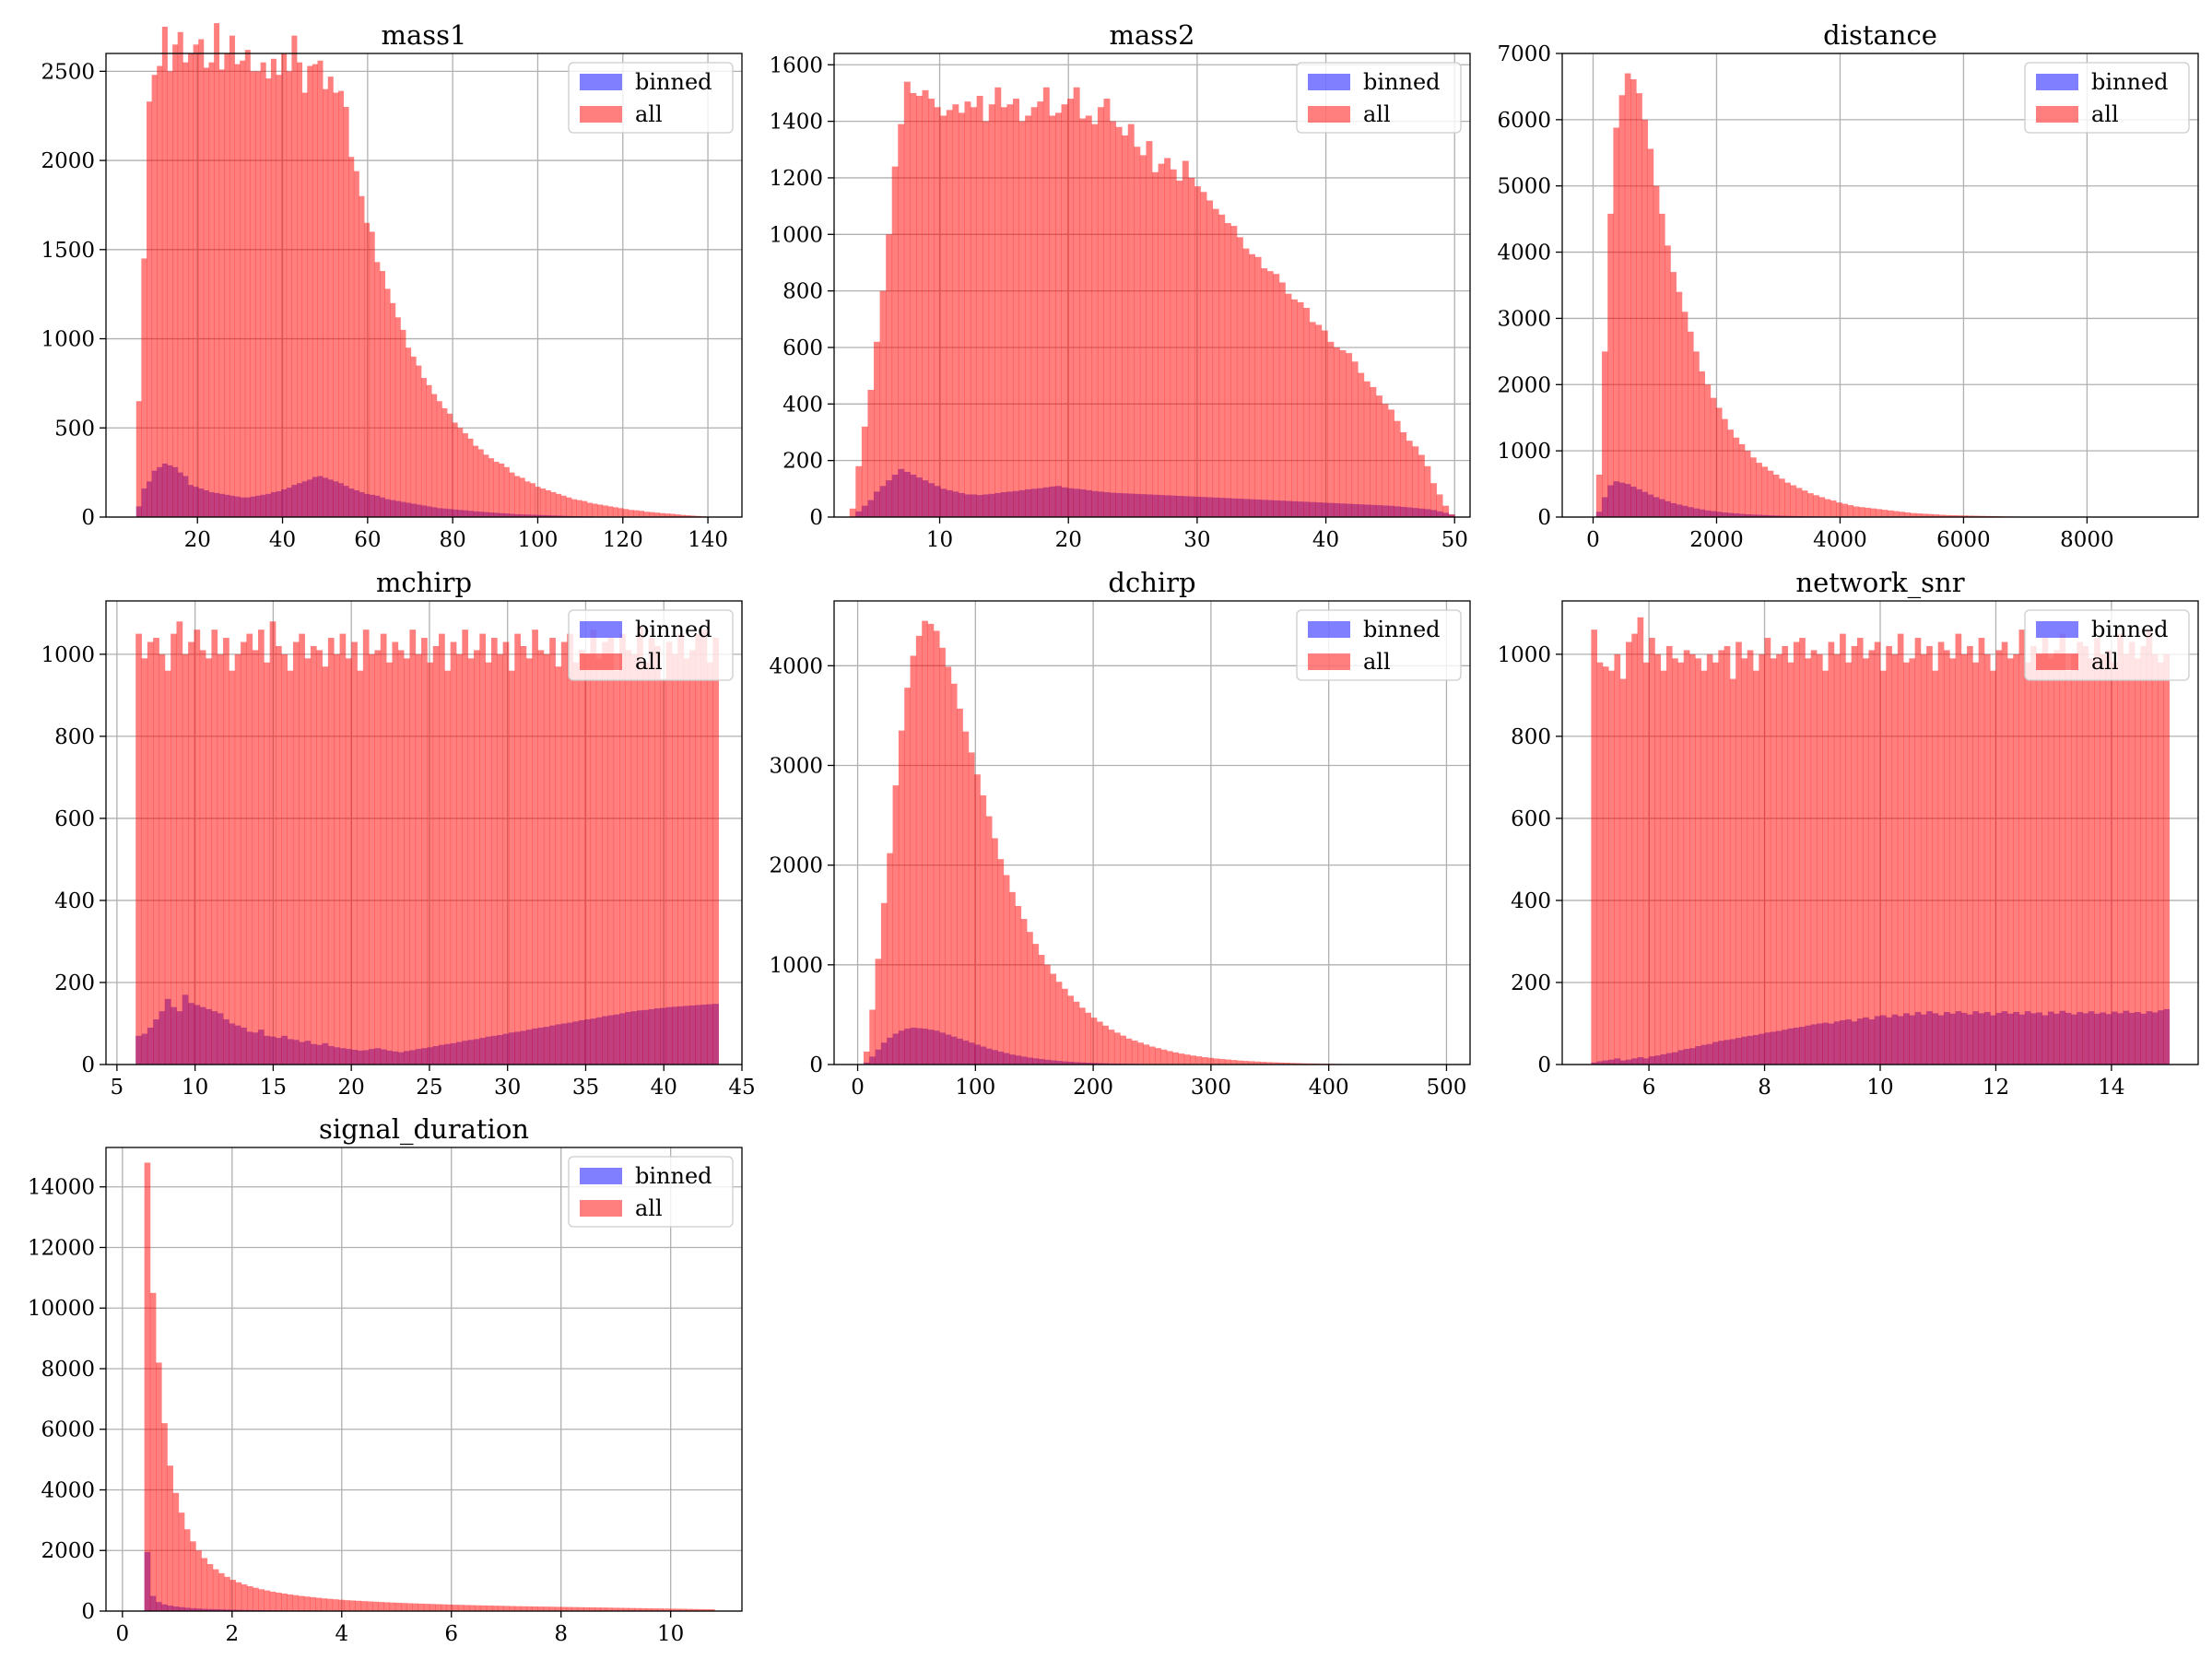 The image size is (2212, 1659). I want to click on x-tick-label: 500, so click(1446, 1088).